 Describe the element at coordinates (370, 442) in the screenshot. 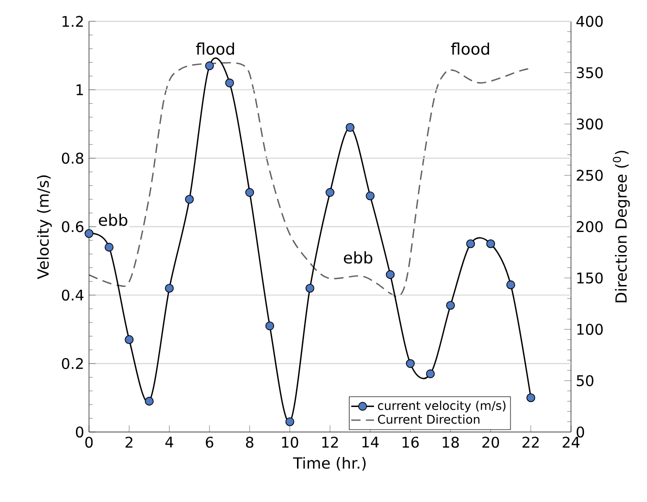

I see `x-tick-label: 14` at that location.